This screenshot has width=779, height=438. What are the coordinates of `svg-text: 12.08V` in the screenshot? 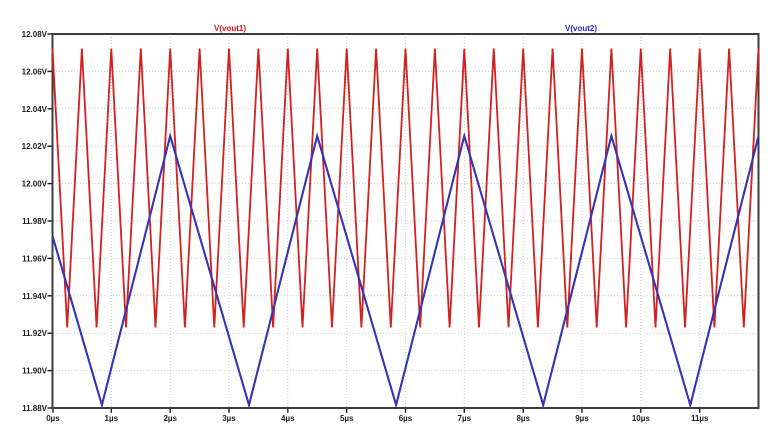 It's located at (35, 34).